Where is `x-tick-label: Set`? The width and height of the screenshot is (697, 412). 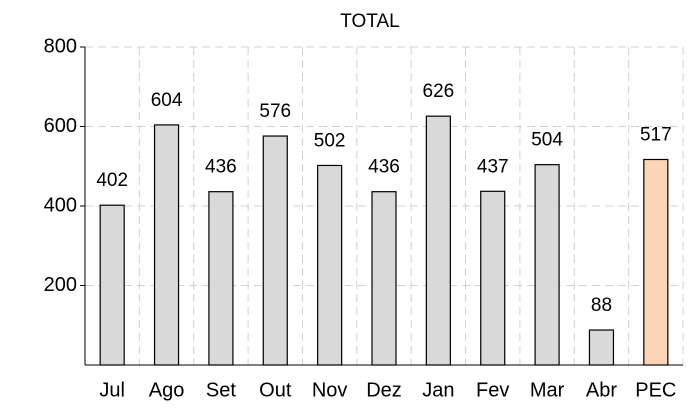
x-tick-label: Set is located at coordinates (221, 390).